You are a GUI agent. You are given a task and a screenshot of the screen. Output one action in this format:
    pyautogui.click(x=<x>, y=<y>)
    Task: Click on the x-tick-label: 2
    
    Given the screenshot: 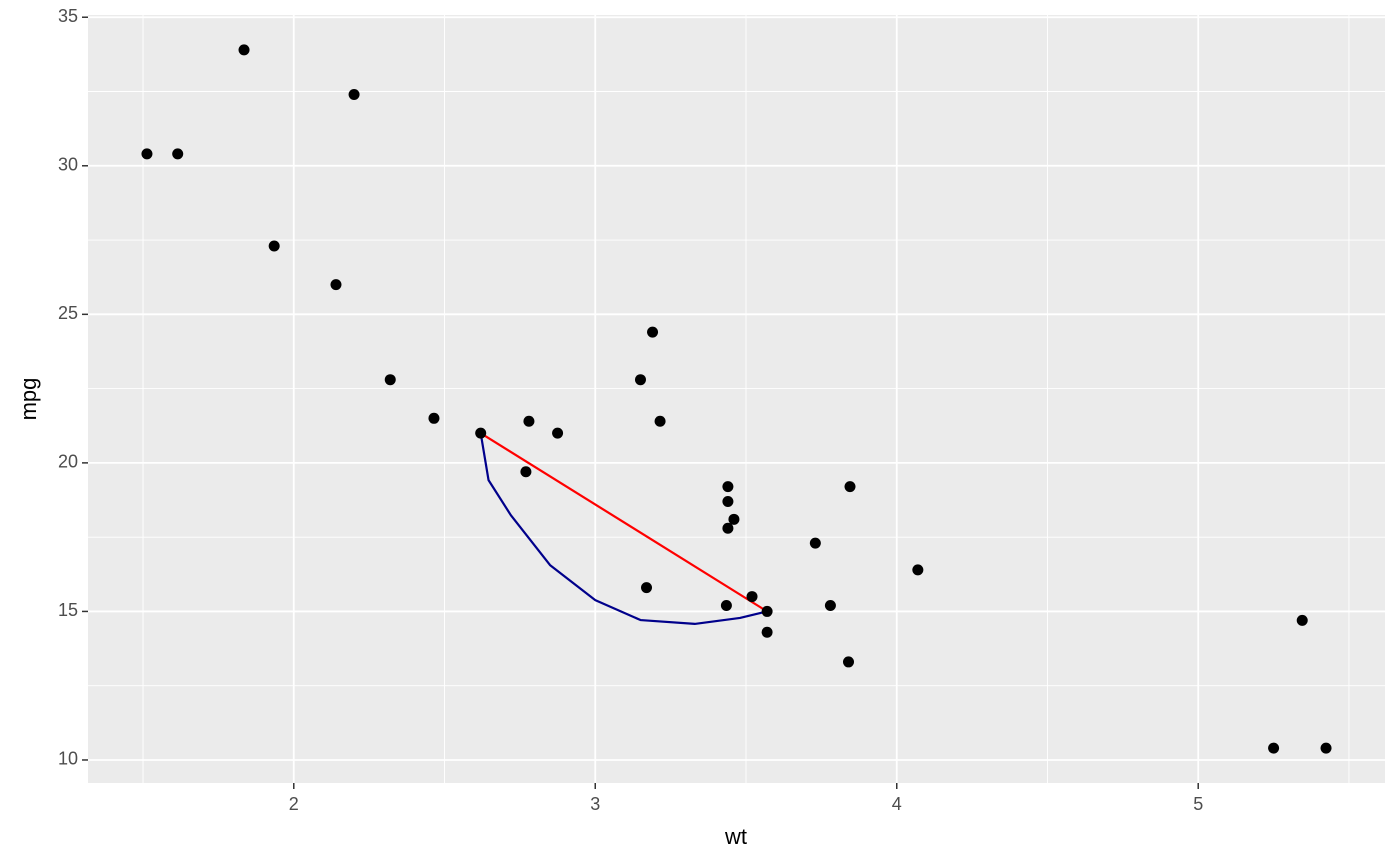 What is the action you would take?
    pyautogui.click(x=294, y=804)
    